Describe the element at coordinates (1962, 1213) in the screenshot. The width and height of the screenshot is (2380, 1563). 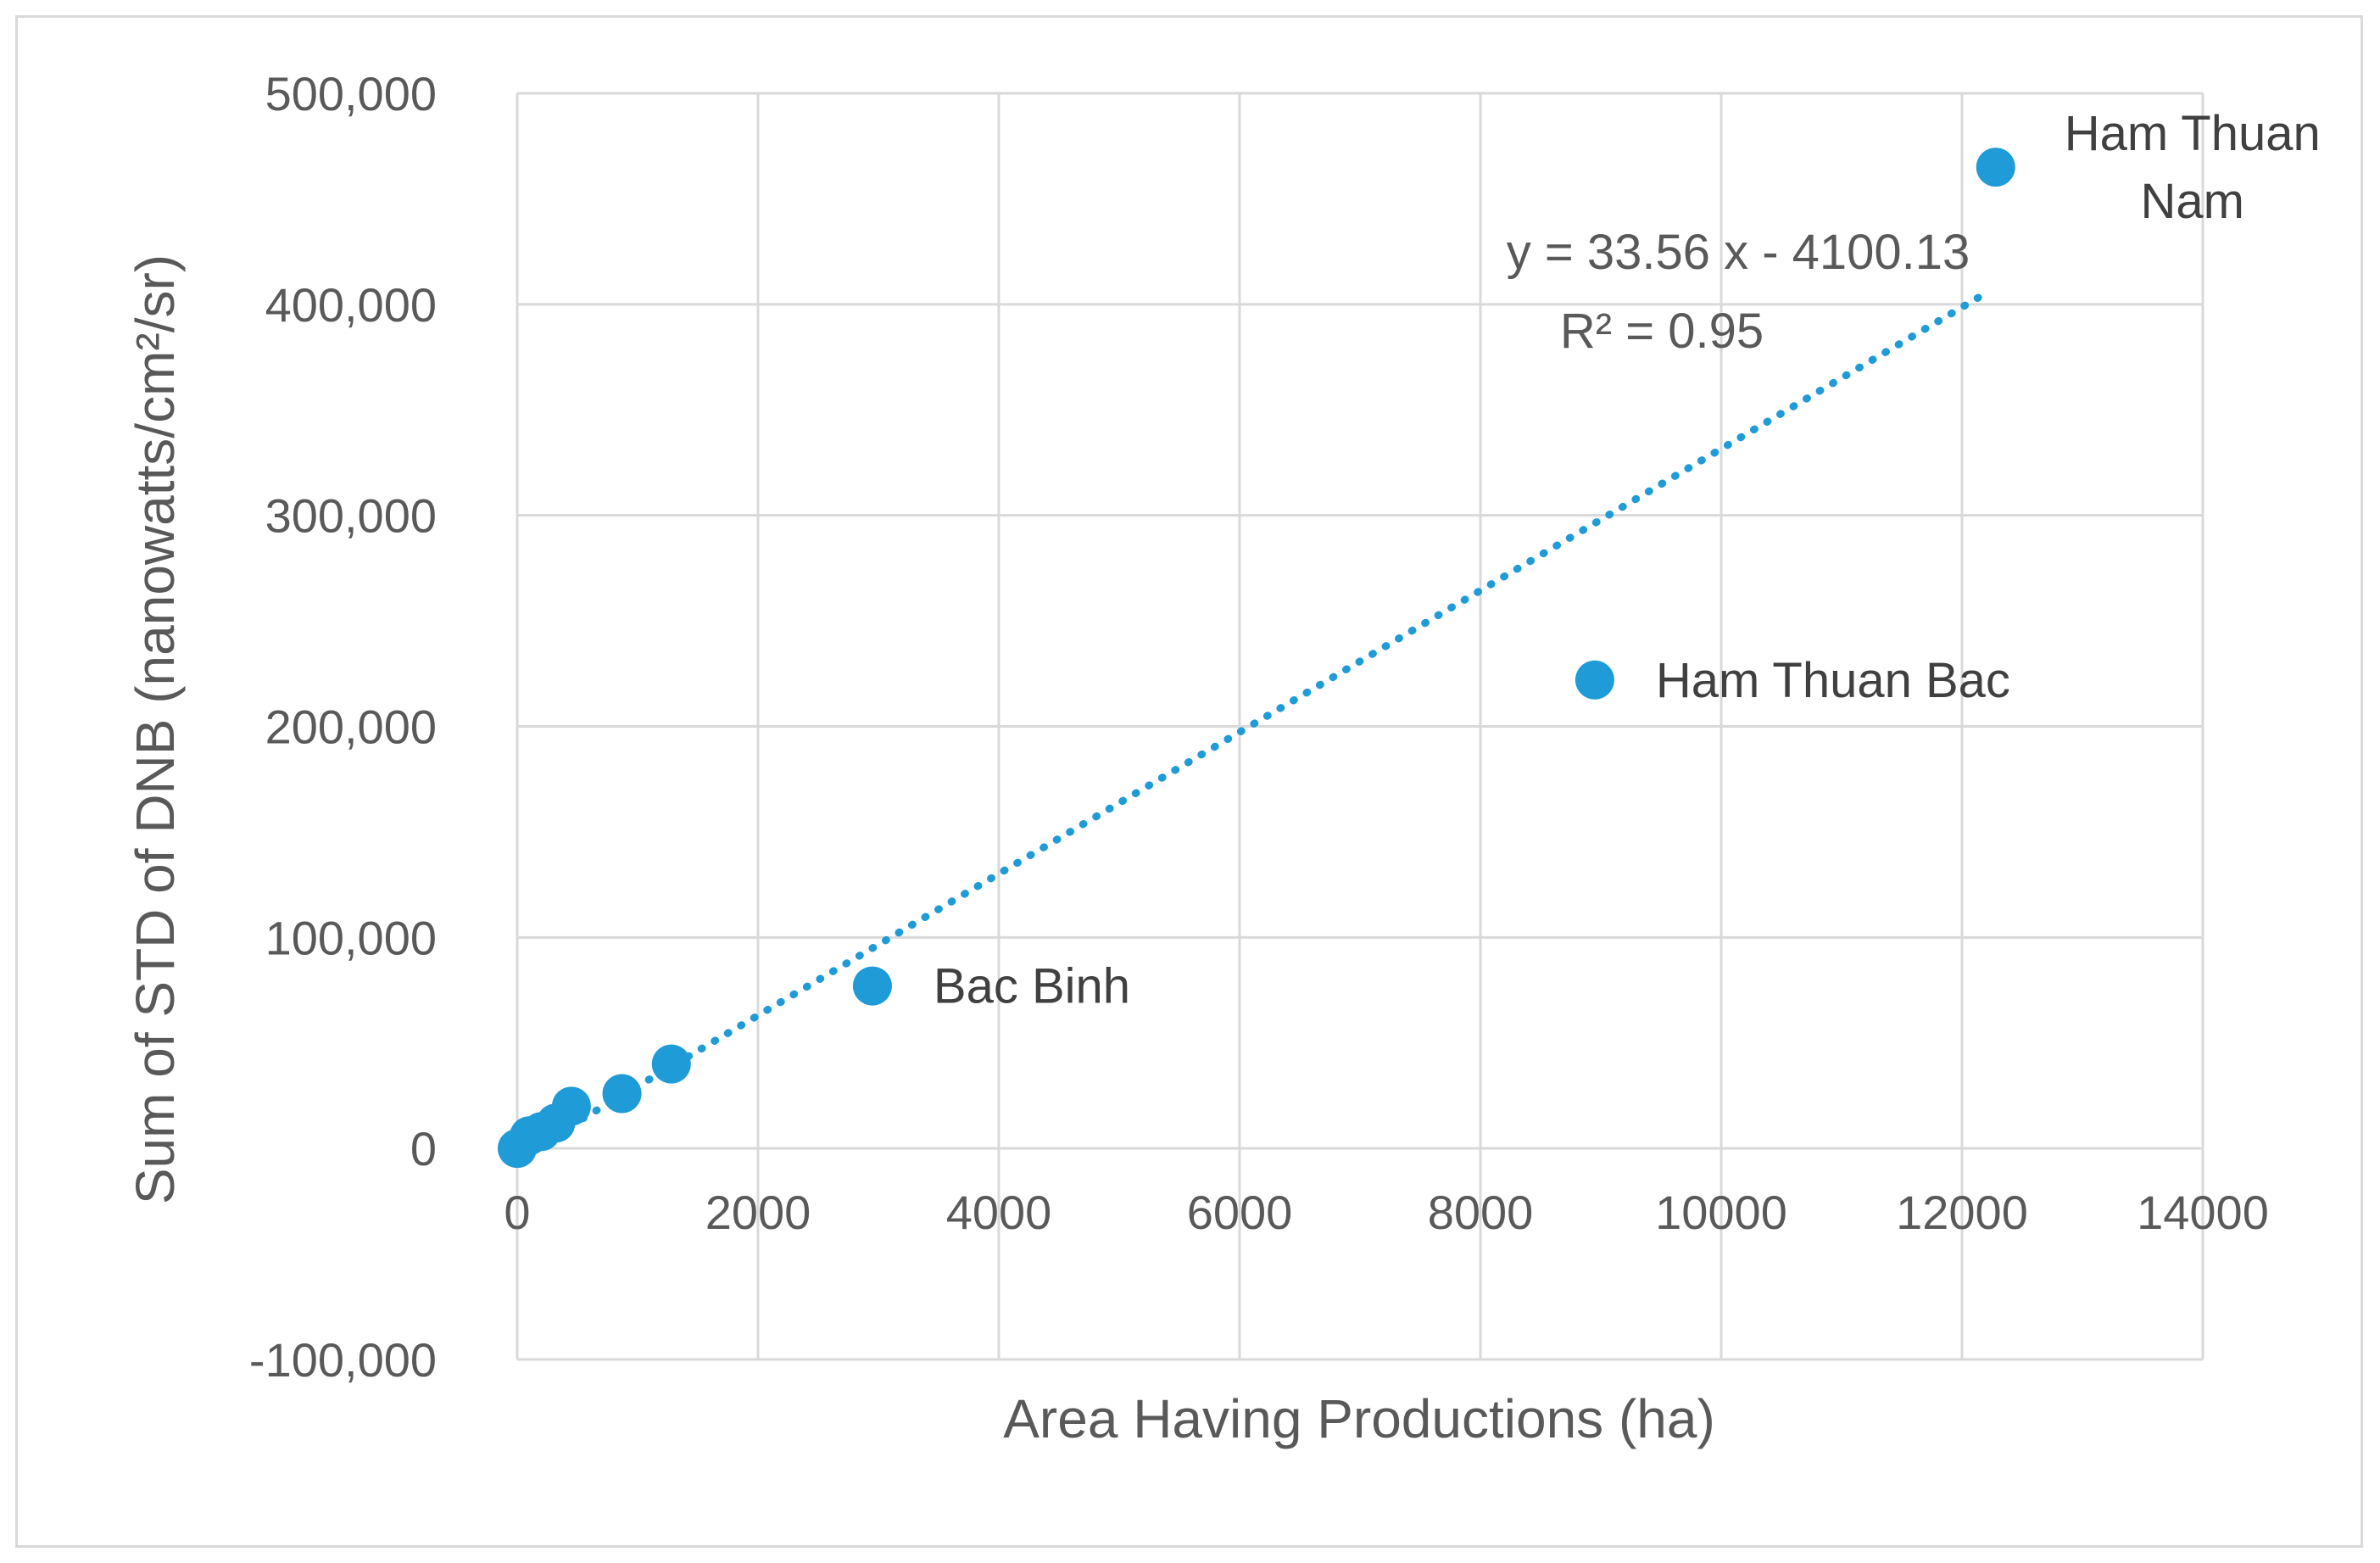
I see `x-tick-label: 12000` at that location.